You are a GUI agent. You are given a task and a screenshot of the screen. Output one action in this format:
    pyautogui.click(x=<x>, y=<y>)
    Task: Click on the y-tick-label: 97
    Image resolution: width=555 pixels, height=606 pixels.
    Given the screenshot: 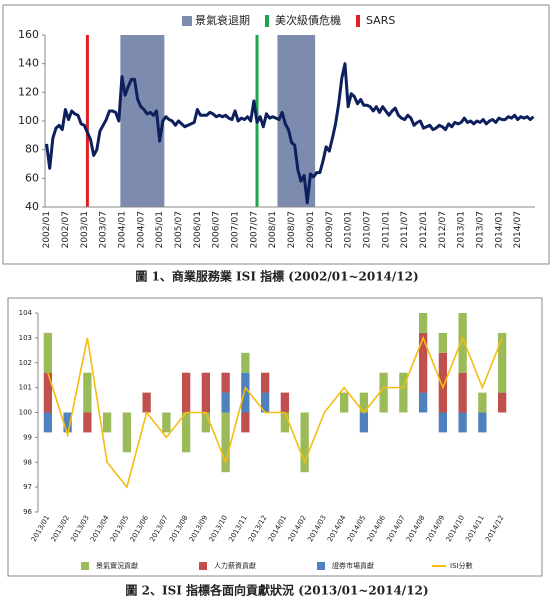 What is the action you would take?
    pyautogui.click(x=27, y=487)
    